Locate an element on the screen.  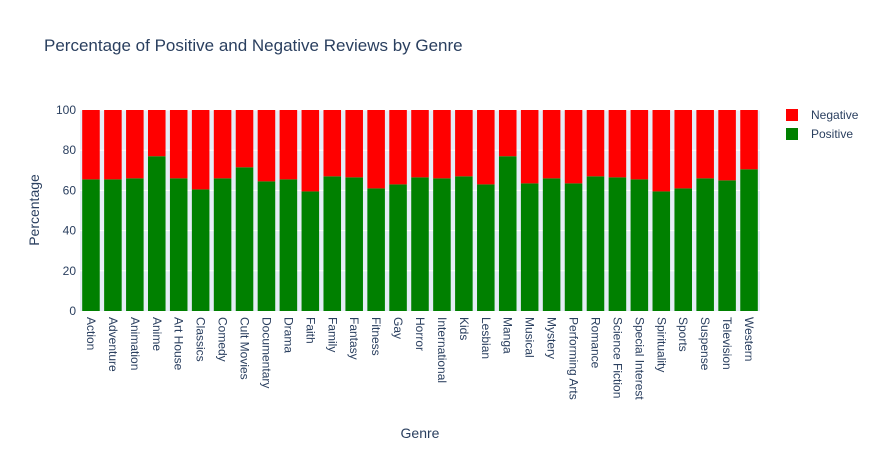
x-tick-label: Romance is located at coordinates (595, 343).